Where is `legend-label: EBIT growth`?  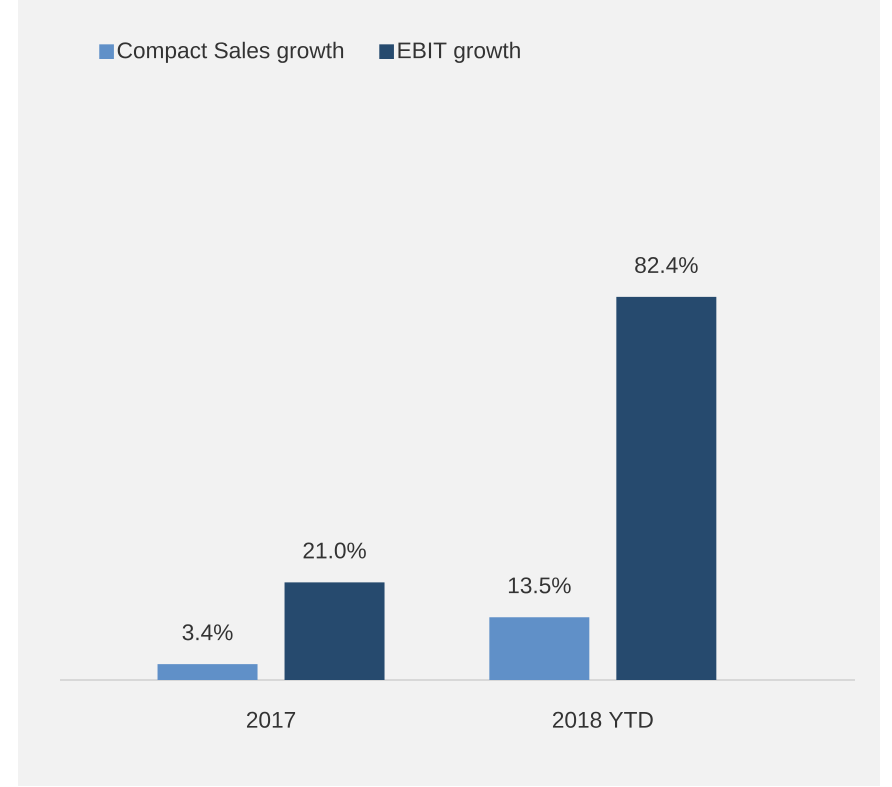
legend-label: EBIT growth is located at coordinates (459, 52).